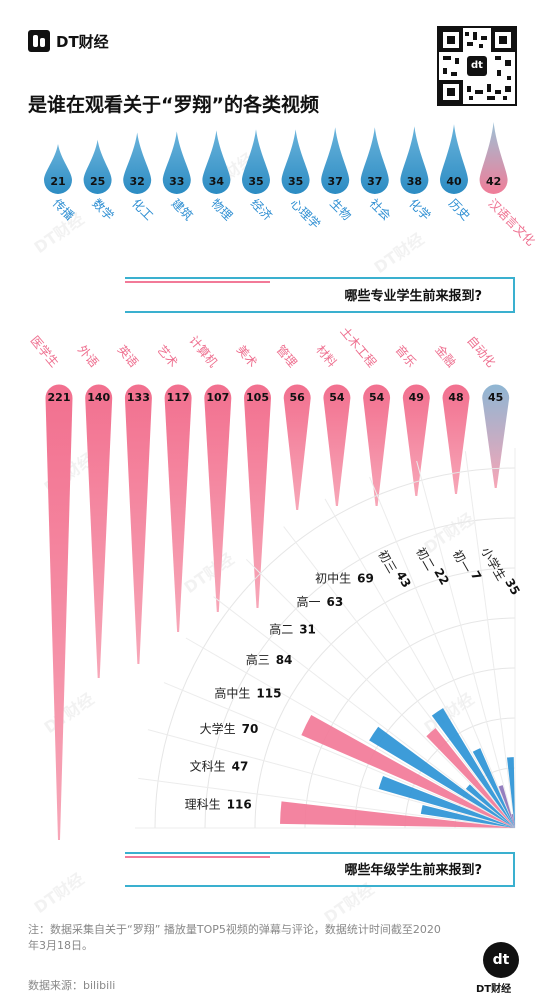 Image resolution: width=550 pixels, height=1007 pixels. I want to click on drop-category-label: 历史, so click(459, 209).